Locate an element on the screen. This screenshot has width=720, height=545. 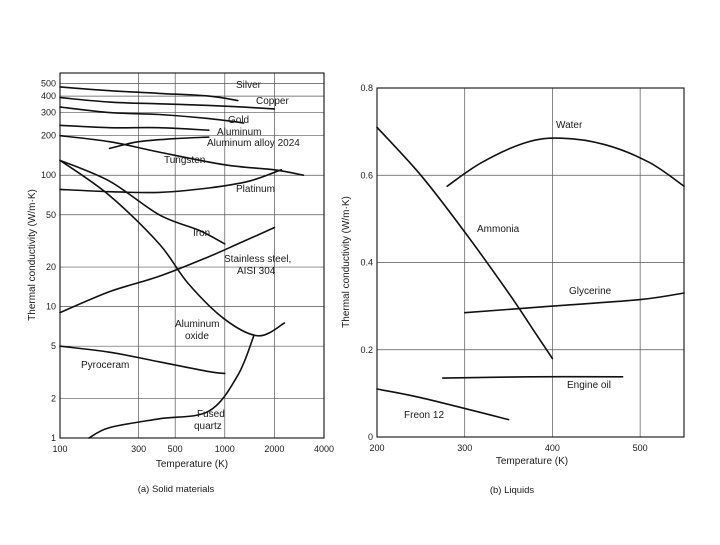
y-tick-label: 50 is located at coordinates (51, 215).